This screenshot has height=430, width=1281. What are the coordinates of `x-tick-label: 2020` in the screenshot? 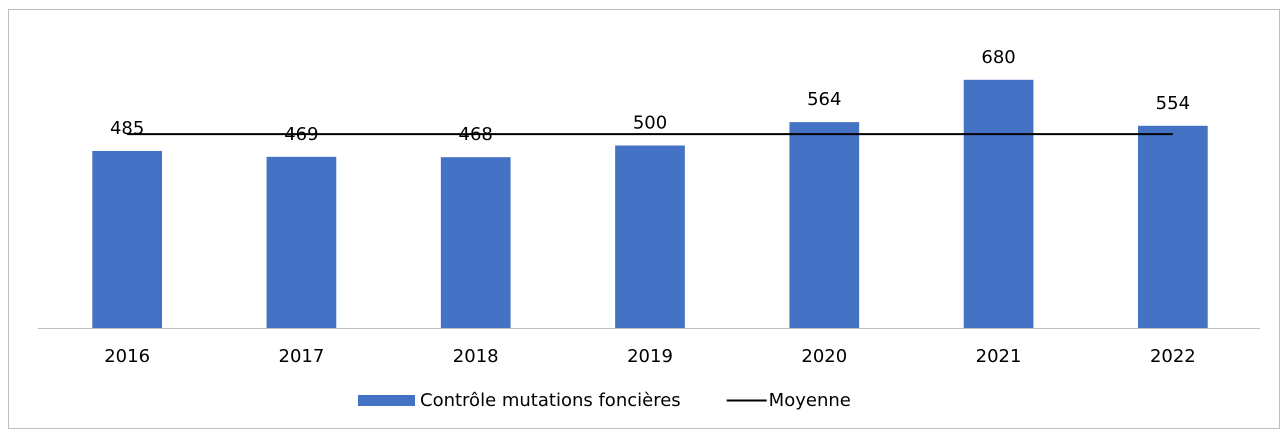 It's located at (824, 356).